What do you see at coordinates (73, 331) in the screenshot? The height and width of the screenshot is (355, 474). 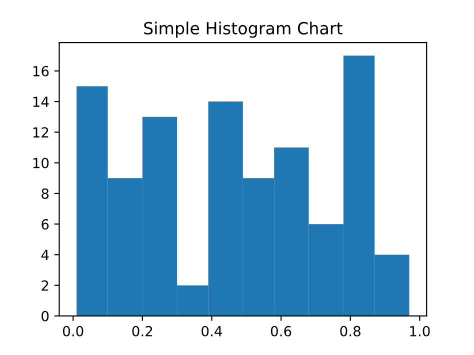 I see `x-tick-label: 0.0` at bounding box center [73, 331].